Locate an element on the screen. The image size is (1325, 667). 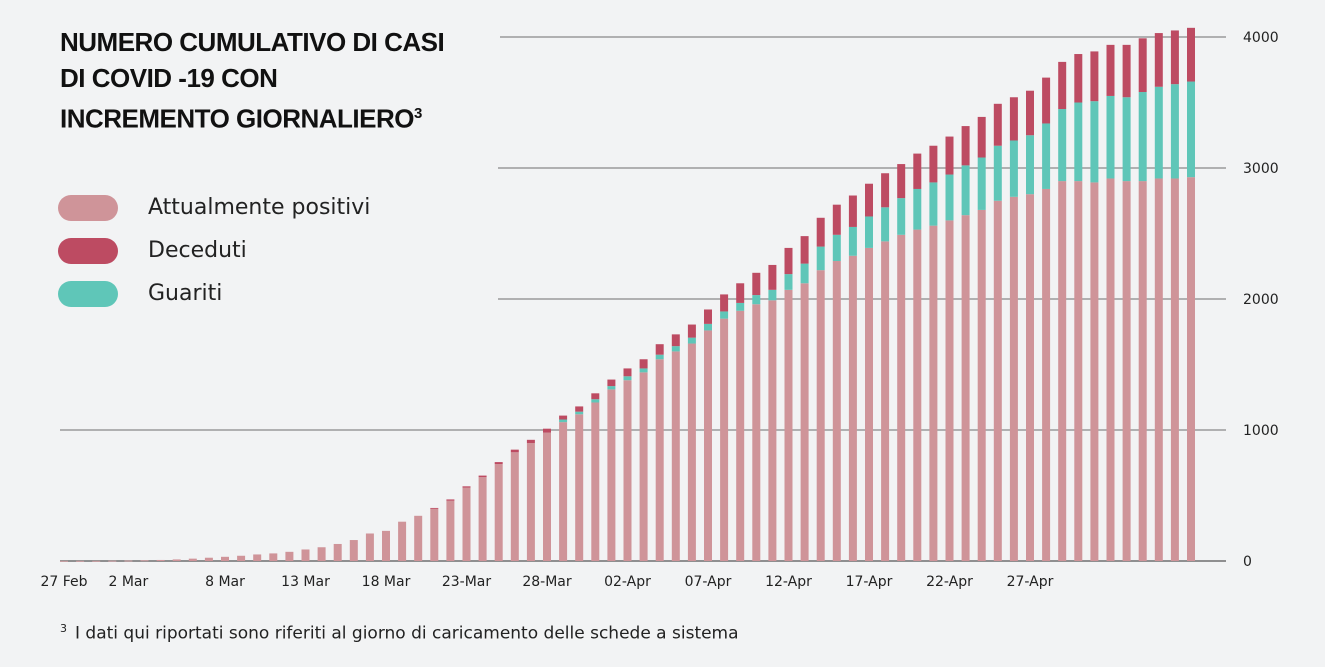
x-tick-label-9: 12-Apr is located at coordinates (788, 582).